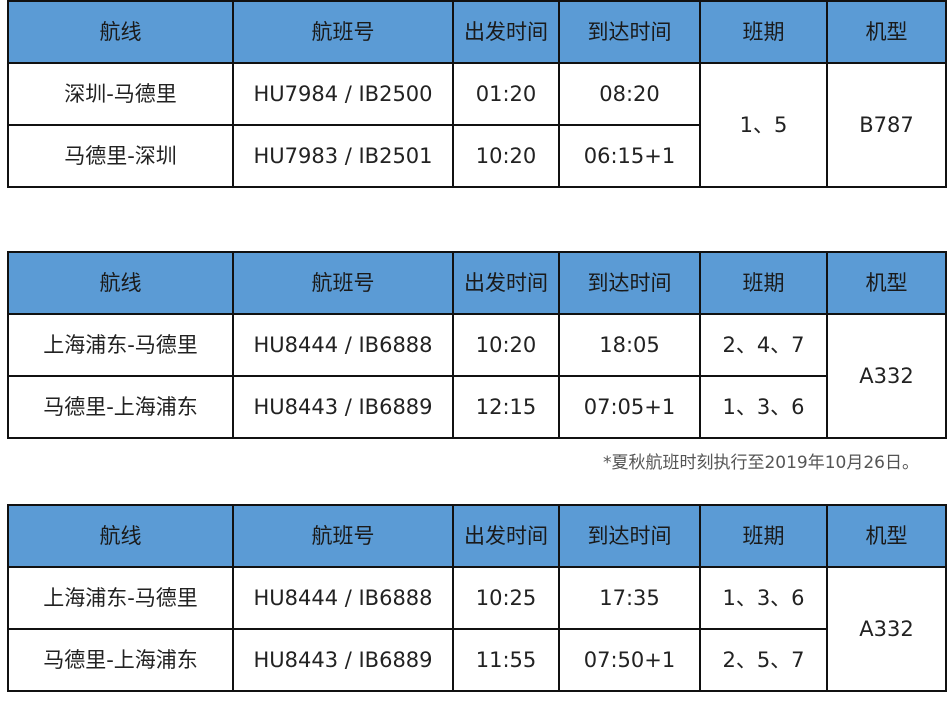 This screenshot has height=703, width=949. What do you see at coordinates (506, 94) in the screenshot?
I see `departure-time-cell: 01:20` at bounding box center [506, 94].